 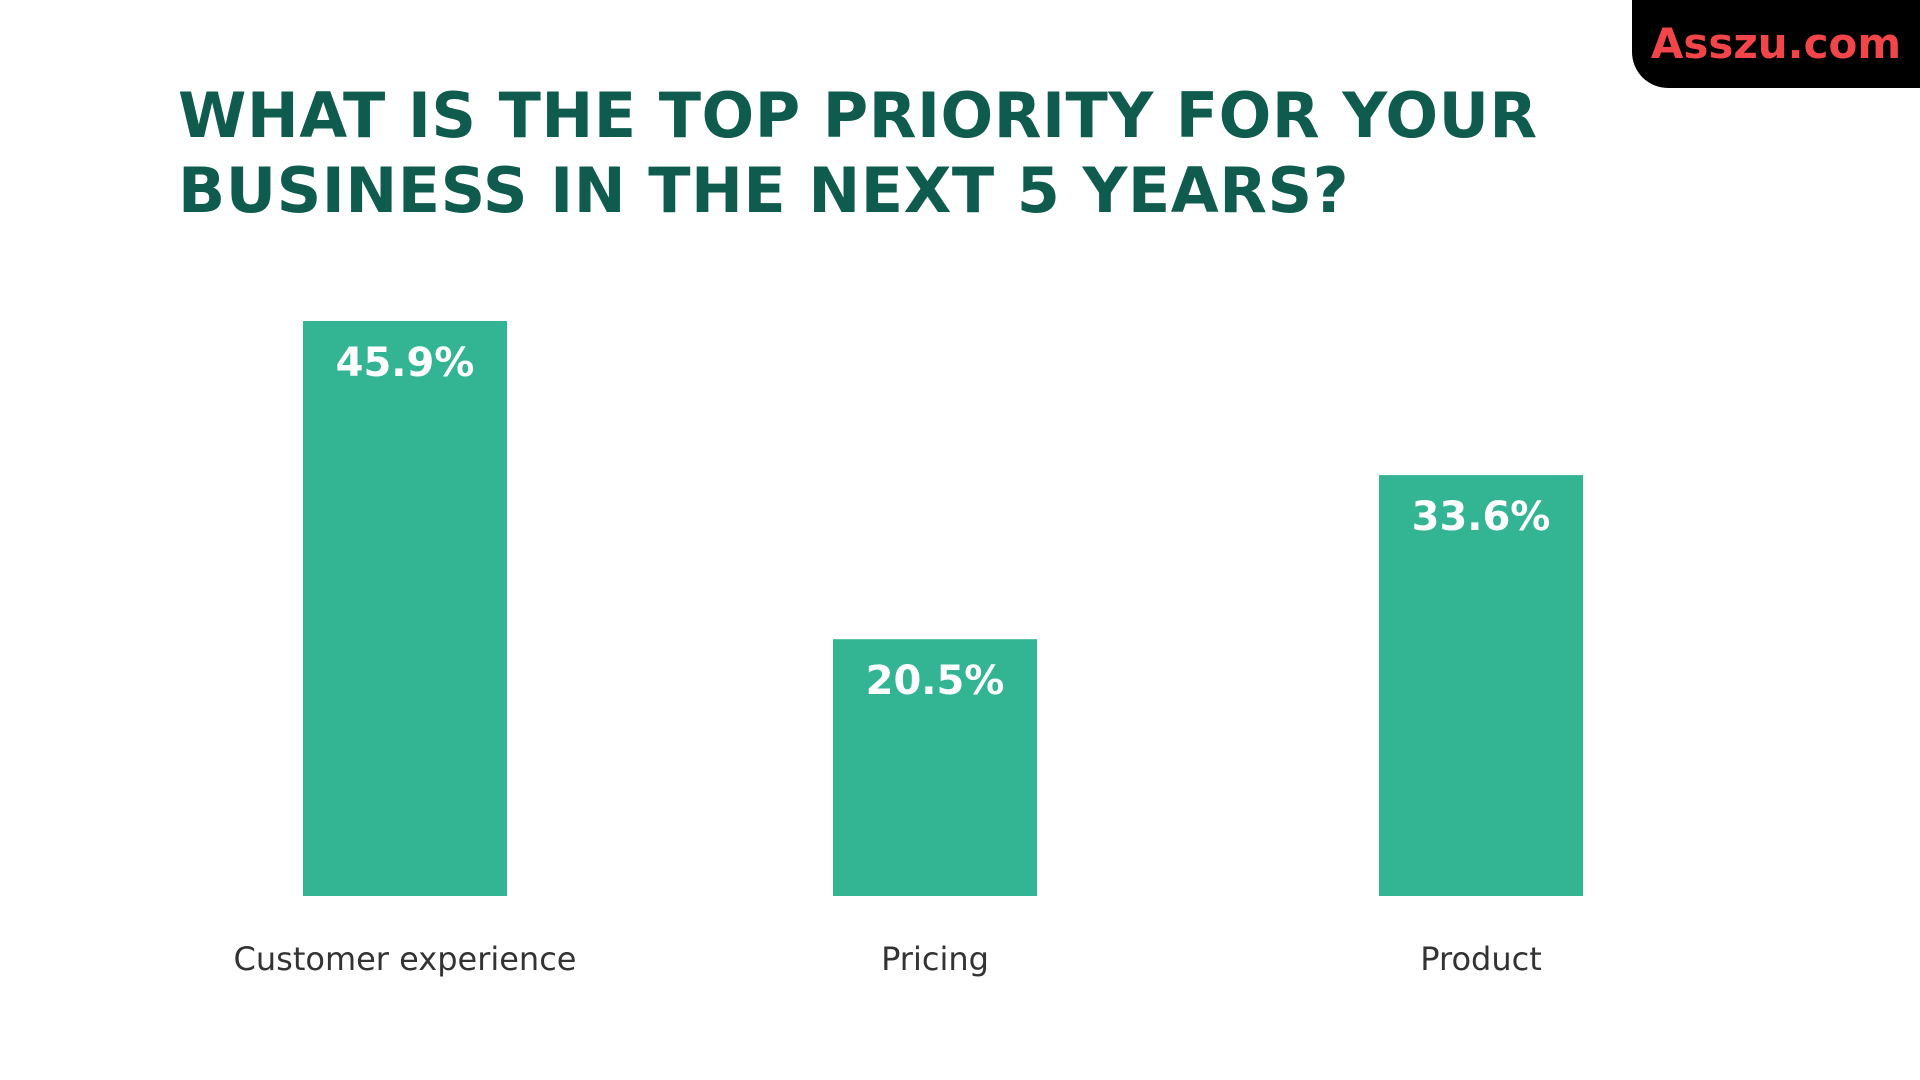 What do you see at coordinates (405, 363) in the screenshot?
I see `data-label: 45.9%` at bounding box center [405, 363].